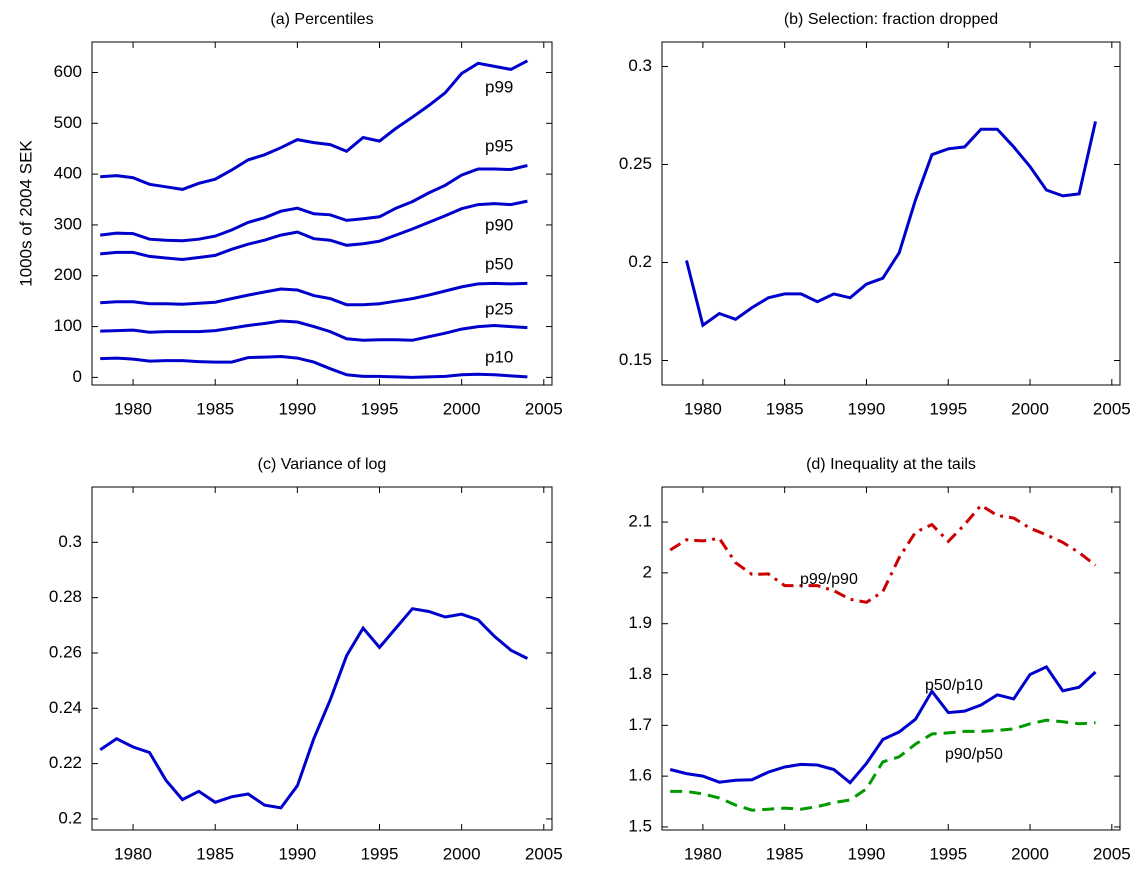 The height and width of the screenshot is (882, 1136). What do you see at coordinates (499, 356) in the screenshot?
I see `series-label: p10` at bounding box center [499, 356].